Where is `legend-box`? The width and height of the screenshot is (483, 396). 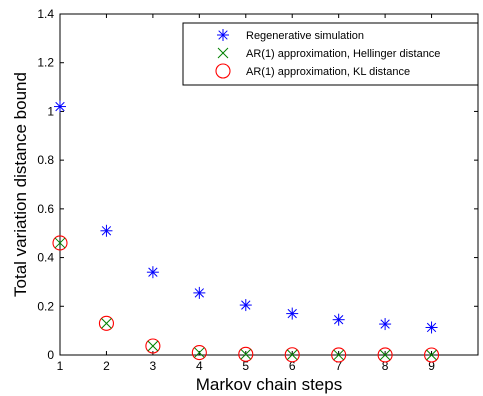 legend-box is located at coordinates (330, 54).